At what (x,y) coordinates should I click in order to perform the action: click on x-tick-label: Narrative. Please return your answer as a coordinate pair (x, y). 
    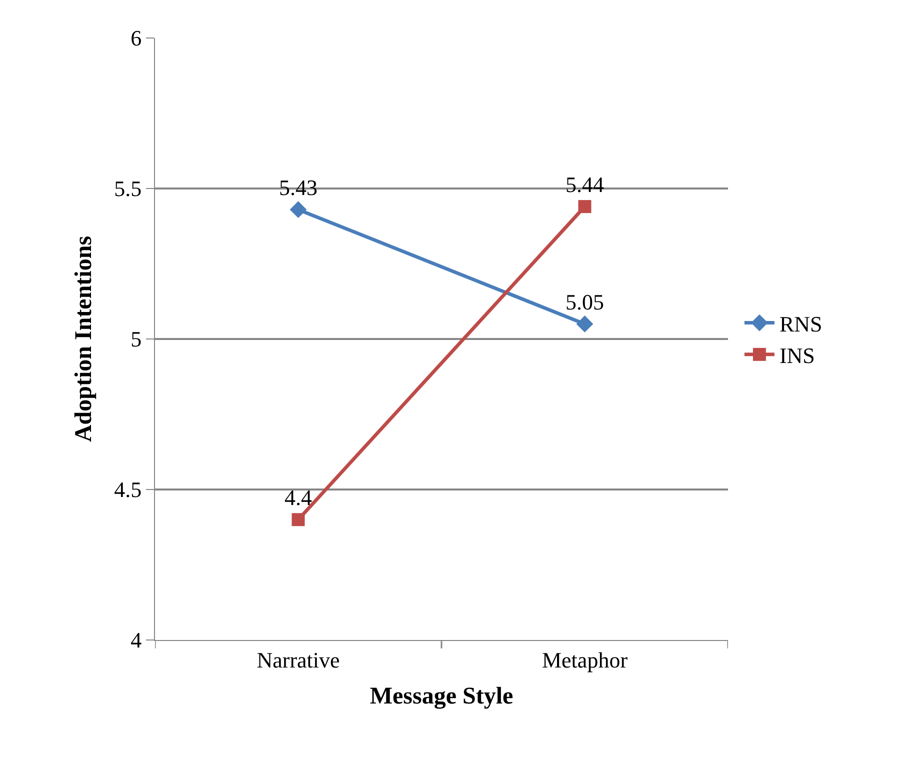
    Looking at the image, I should click on (298, 659).